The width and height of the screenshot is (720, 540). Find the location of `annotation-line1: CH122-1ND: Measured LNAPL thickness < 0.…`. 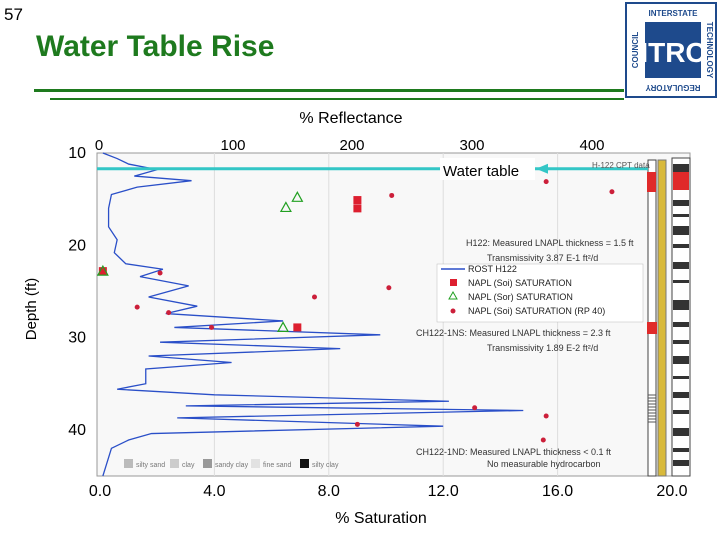

annotation-line1: CH122-1ND: Measured LNAPL thickness < 0.… is located at coordinates (514, 452).